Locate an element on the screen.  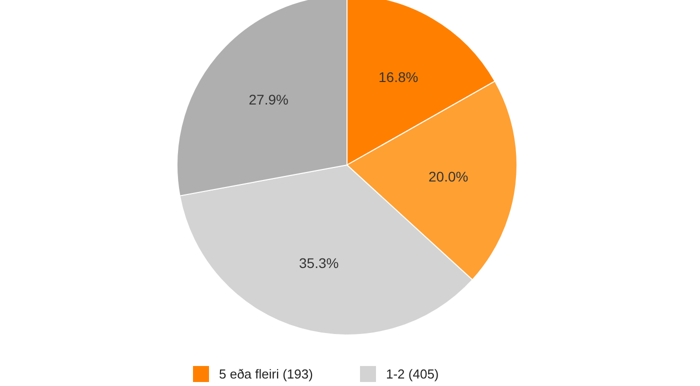
data-label: 27.9% is located at coordinates (268, 100).